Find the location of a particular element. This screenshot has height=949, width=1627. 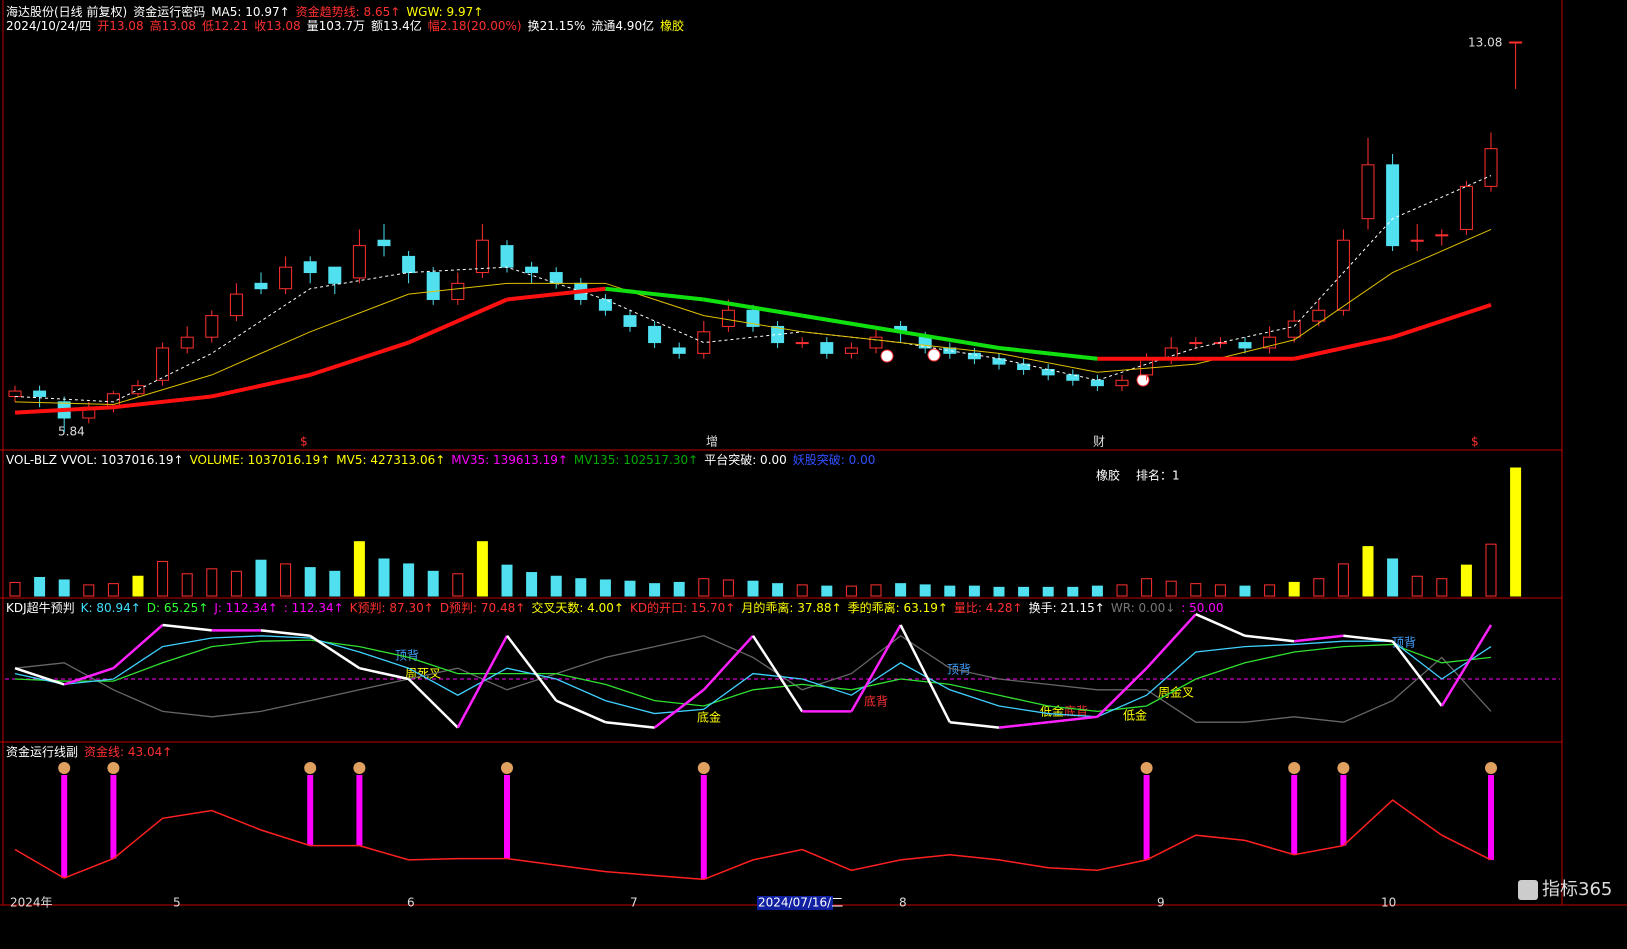

x-label: 9 is located at coordinates (1161, 903).